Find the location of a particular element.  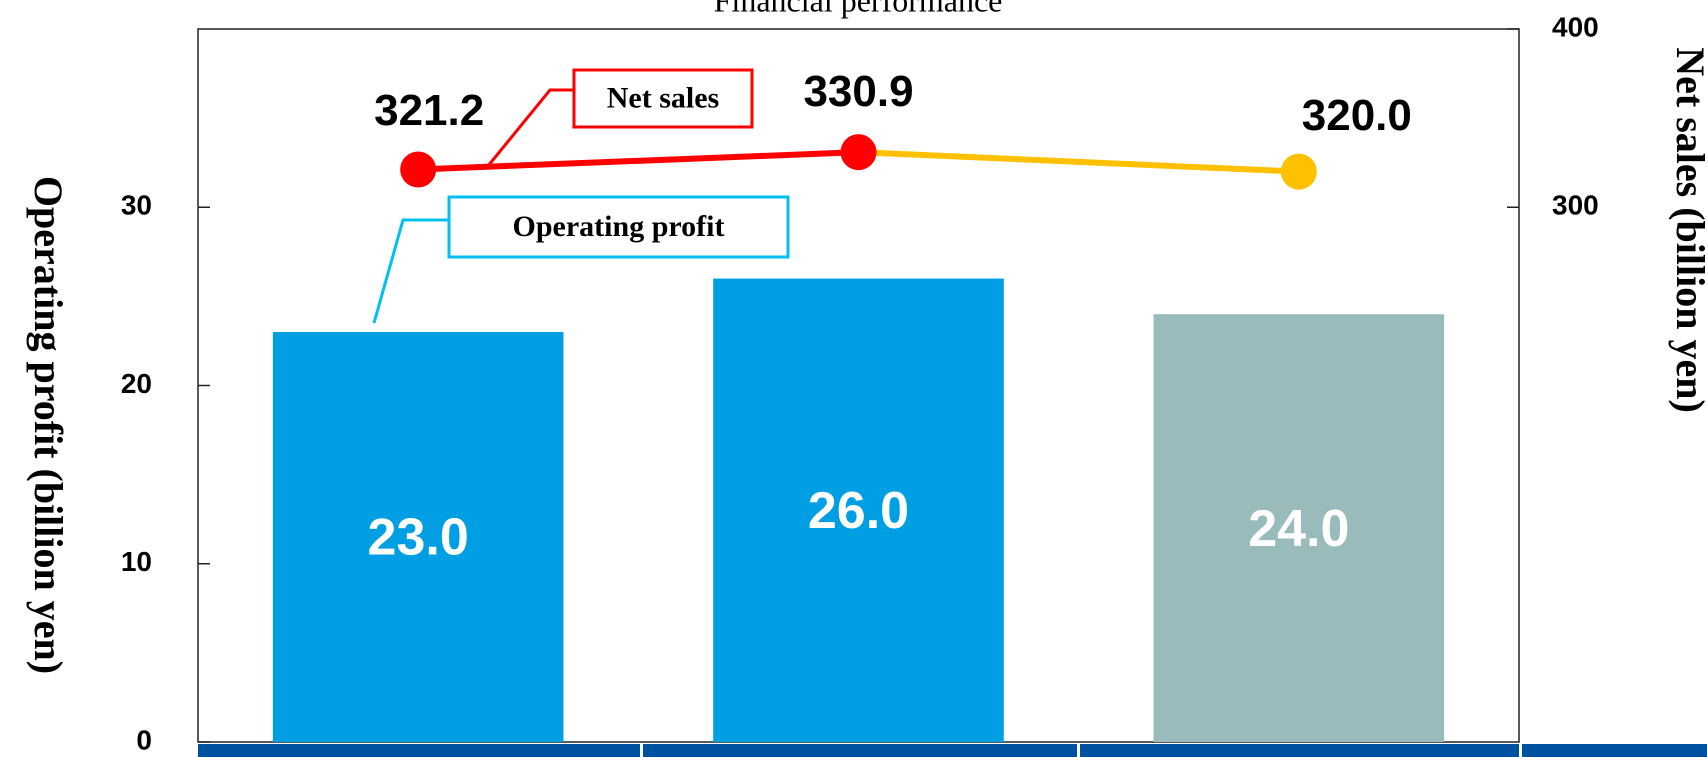

y-tick-label: 20 is located at coordinates (136, 383).